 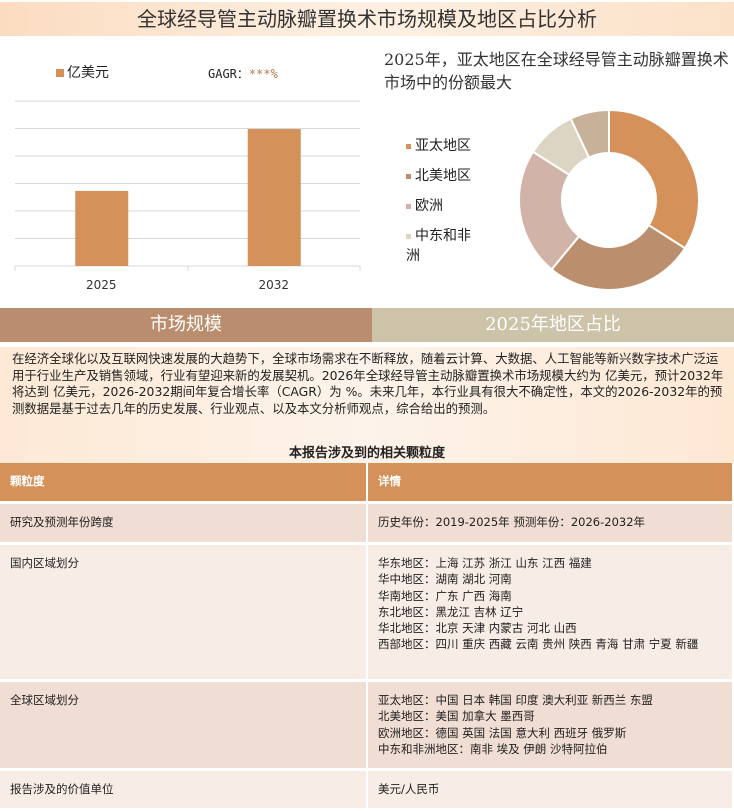 What do you see at coordinates (184, 523) in the screenshot?
I see `row-key: 研究及预测年份跨度` at bounding box center [184, 523].